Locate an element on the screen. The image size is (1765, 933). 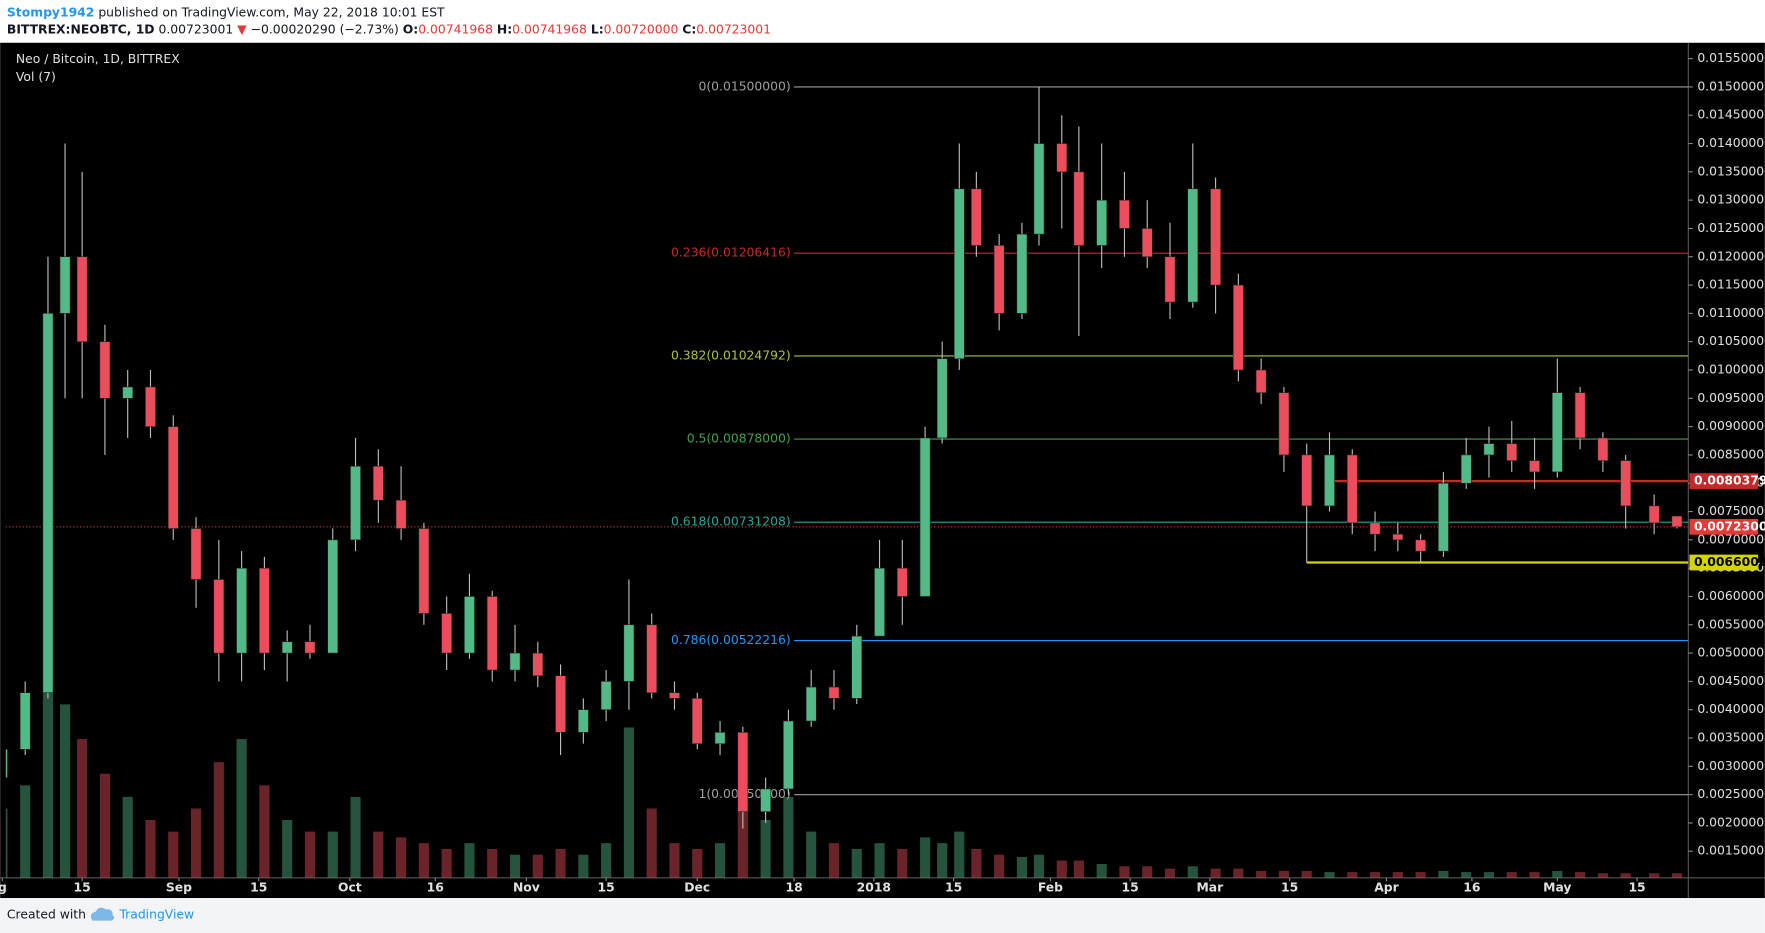
y-tick-label: 0.00750000 is located at coordinates (1731, 511).